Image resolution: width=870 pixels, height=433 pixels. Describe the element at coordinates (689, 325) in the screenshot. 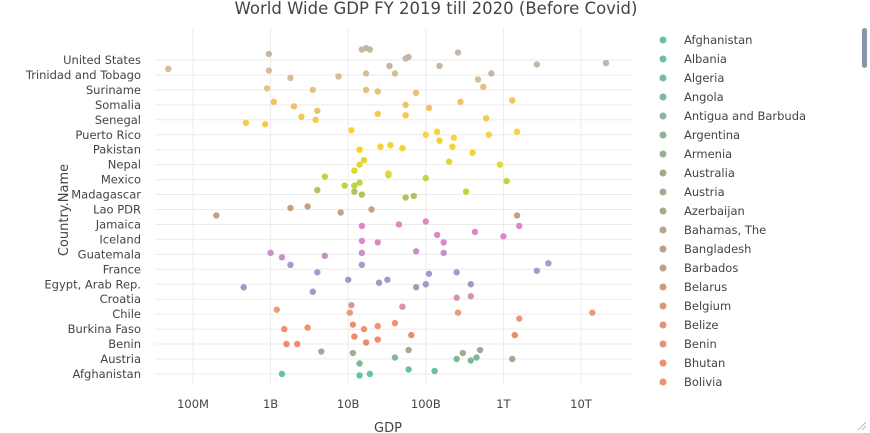

I see `legend-item: Belize` at that location.